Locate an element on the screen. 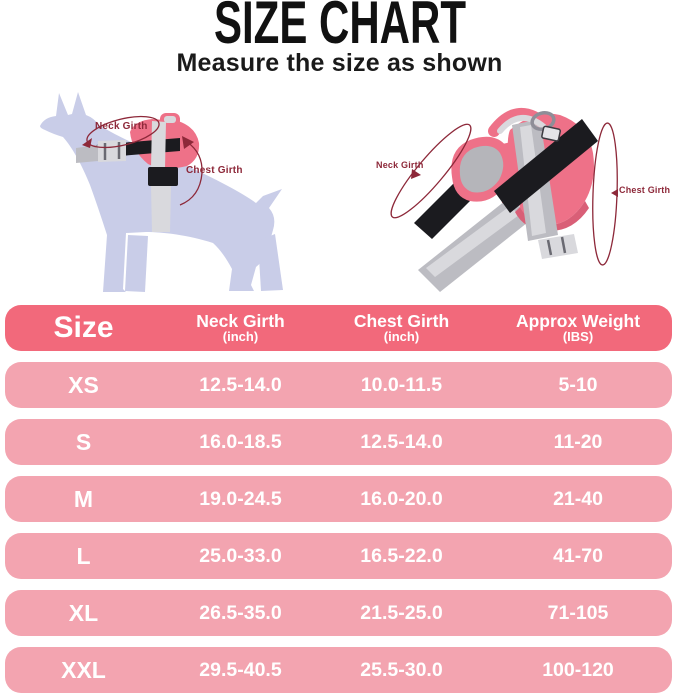 The image size is (679, 699). approx-weight-value: 5-10 is located at coordinates (578, 384).